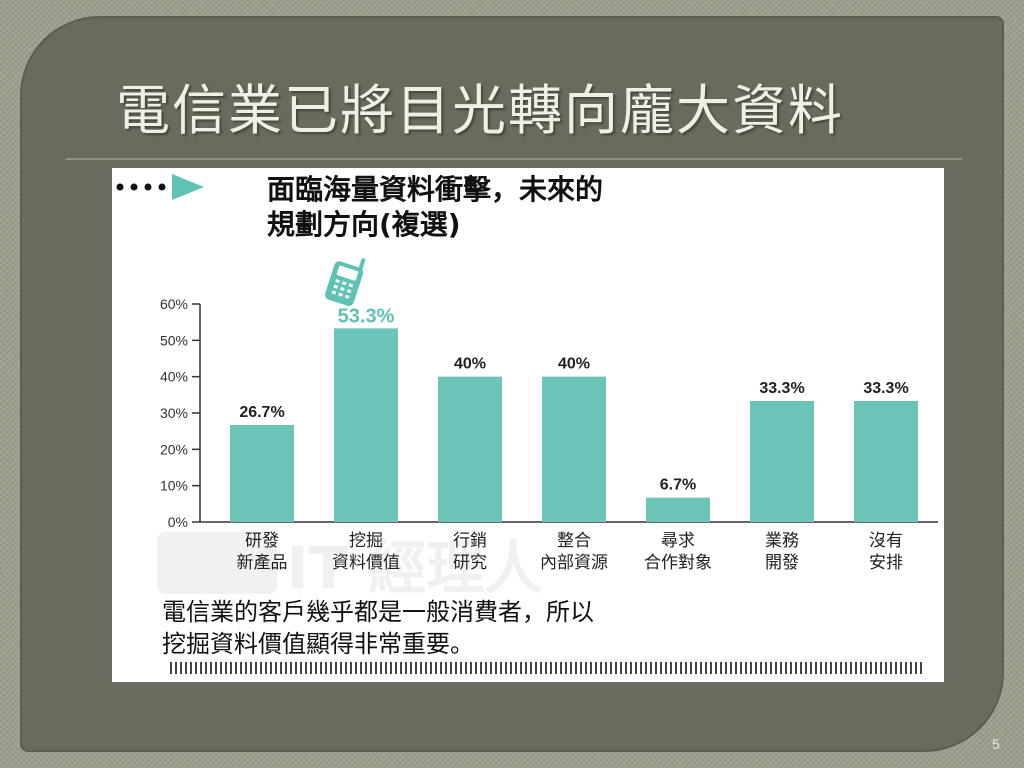 The height and width of the screenshot is (768, 1024). I want to click on watermark-logo: IT 經理人, so click(349, 567).